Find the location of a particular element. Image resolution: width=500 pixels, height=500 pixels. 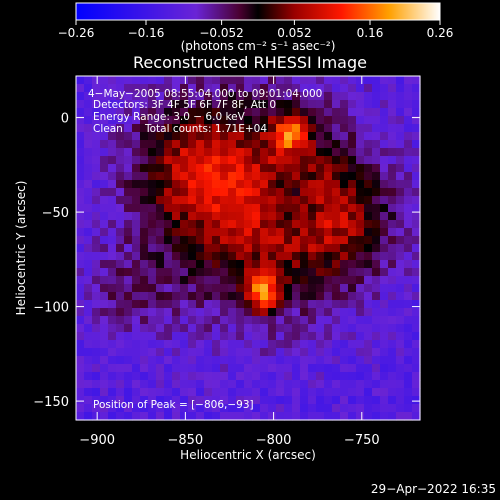

annotation-detectors: Detectors: 3F 4F 5F 6F 7F 8F, Att 0 is located at coordinates (184, 105).